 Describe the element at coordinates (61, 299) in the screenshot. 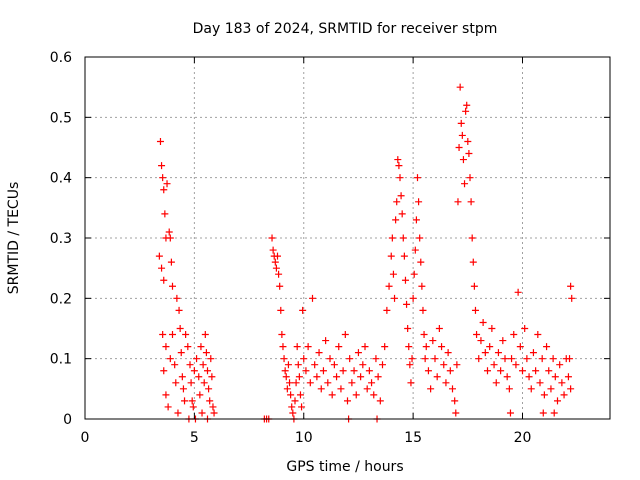

I see `y-tick-label: 0.2` at that location.